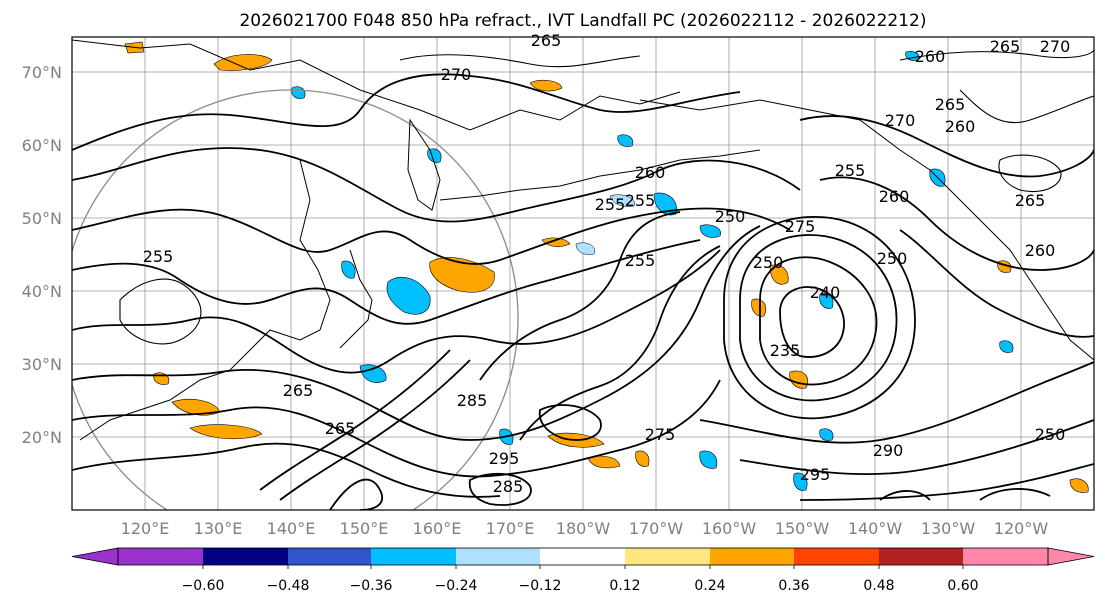  Describe the element at coordinates (456, 586) in the screenshot. I see `colorbar-tick-label: −0.24` at that location.